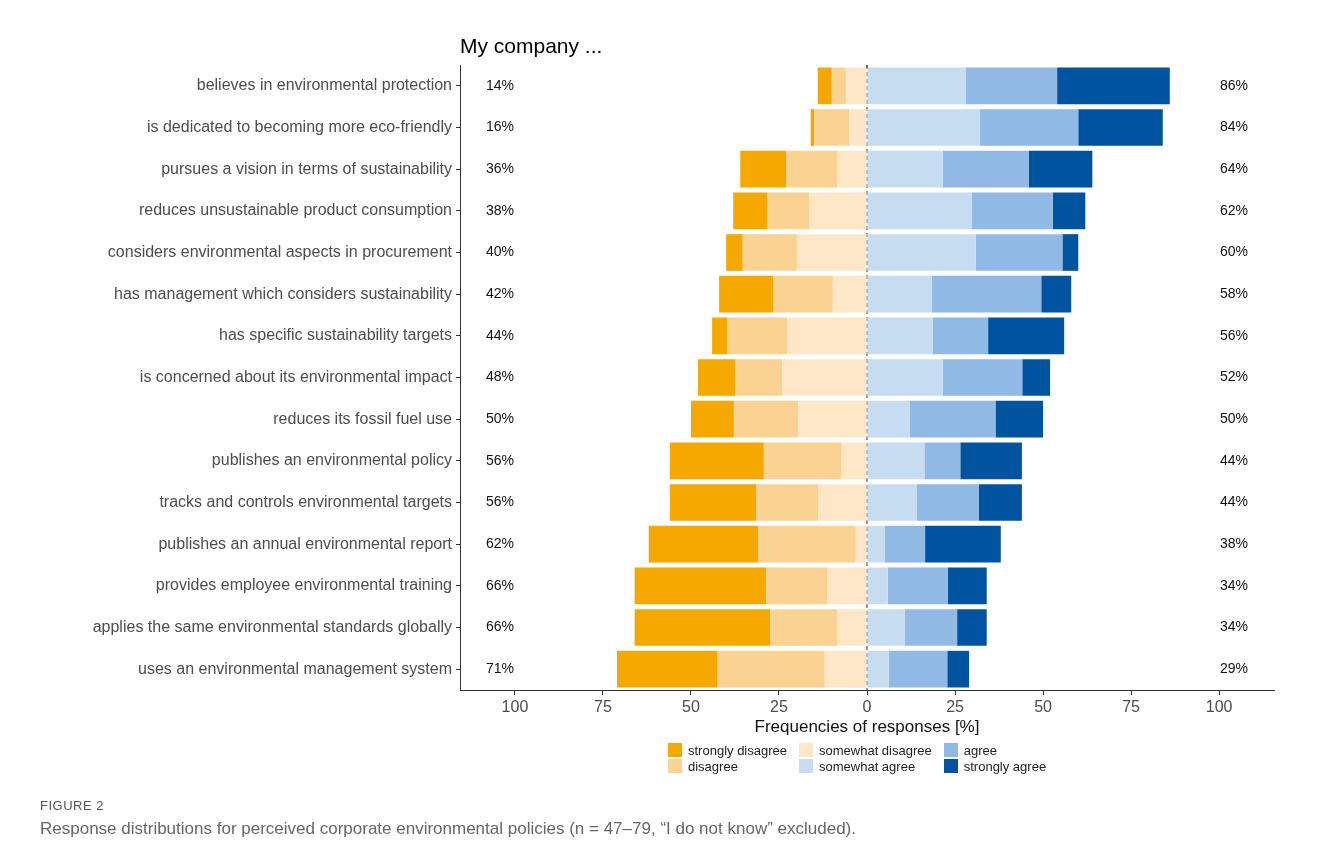 This screenshot has height=866, width=1331. Describe the element at coordinates (305, 501) in the screenshot. I see `y-tick-label: tracks and controls environmental targets` at that location.